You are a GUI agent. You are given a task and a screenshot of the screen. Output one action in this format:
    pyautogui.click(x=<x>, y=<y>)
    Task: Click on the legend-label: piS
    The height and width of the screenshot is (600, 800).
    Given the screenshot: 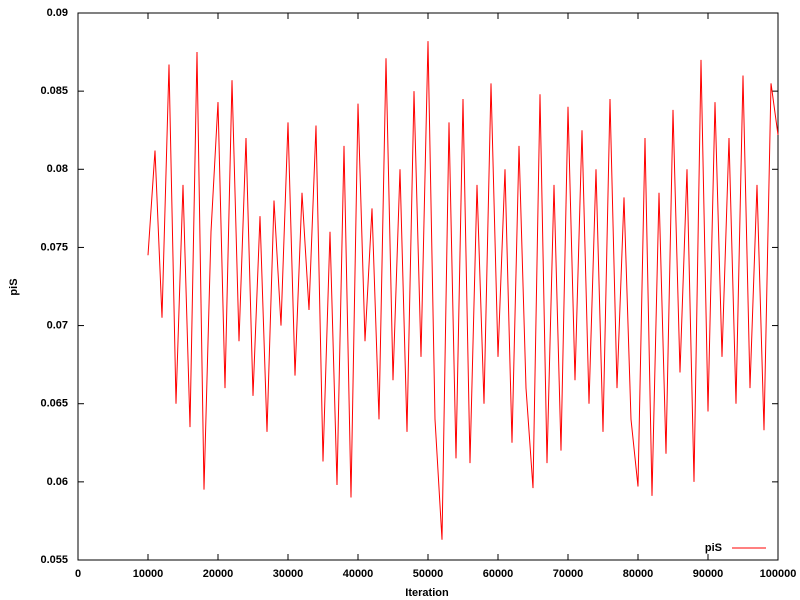 What is the action you would take?
    pyautogui.click(x=713, y=548)
    